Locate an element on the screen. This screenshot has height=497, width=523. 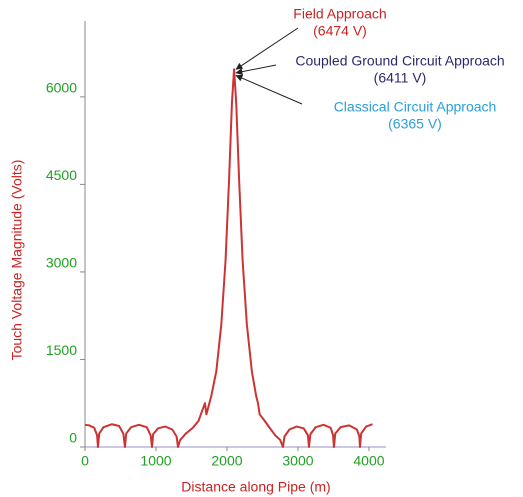
y-tick-label: 3000 is located at coordinates (61, 263).